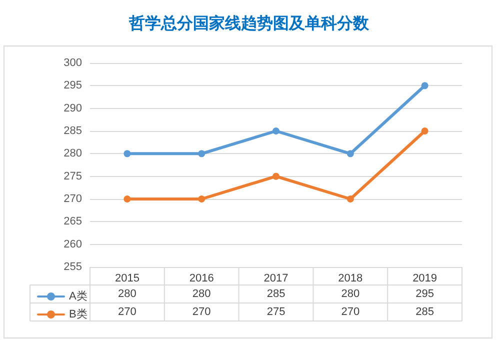  What do you see at coordinates (127, 278) in the screenshot?
I see `x-tick-label: 2015` at bounding box center [127, 278].